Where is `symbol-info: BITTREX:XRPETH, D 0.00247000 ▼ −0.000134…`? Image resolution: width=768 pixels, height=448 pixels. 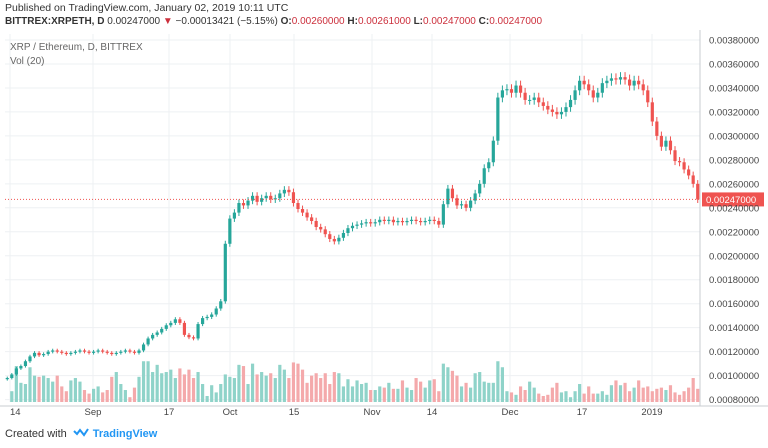 symbol-info: BITTREX:XRPETH, D 0.00247000 ▼ −0.000134… is located at coordinates (273, 21).